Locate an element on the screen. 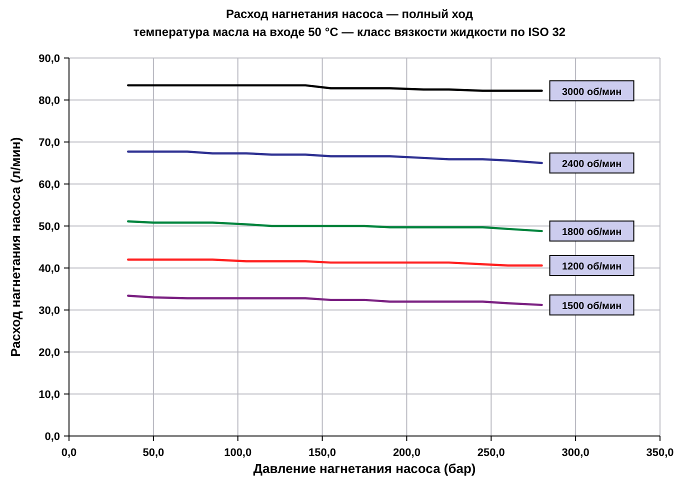 The height and width of the screenshot is (483, 679). y-tick-label: 50,0 is located at coordinates (49, 227).